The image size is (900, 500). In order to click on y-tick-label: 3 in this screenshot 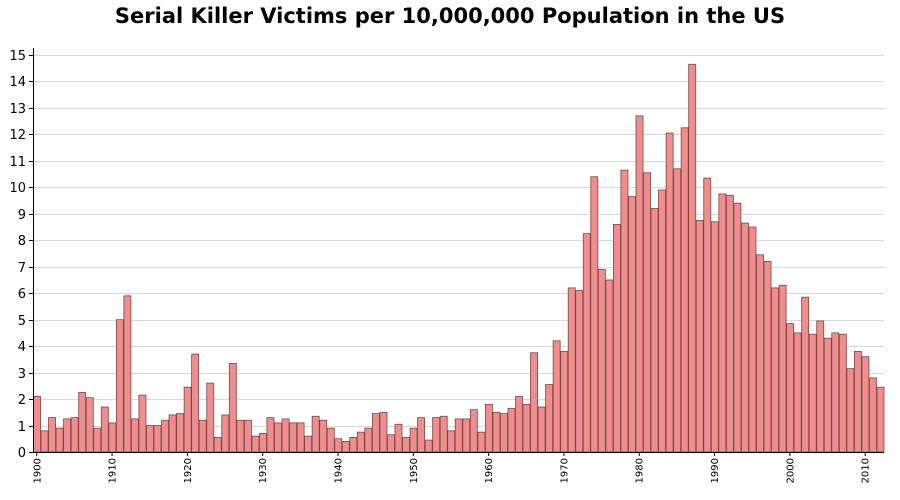, I will do `click(22, 374)`.